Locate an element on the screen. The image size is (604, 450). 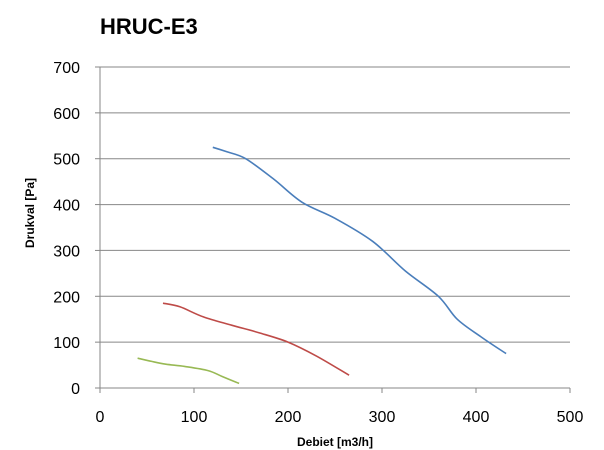
y-axis-label: Drukval [Pa] is located at coordinates (30, 213).